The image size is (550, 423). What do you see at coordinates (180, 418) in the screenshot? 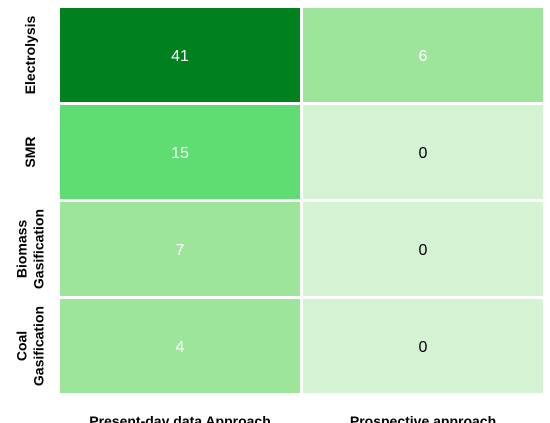
I see `column-label-present-day-data-approach: Present-day data Approach` at bounding box center [180, 418].